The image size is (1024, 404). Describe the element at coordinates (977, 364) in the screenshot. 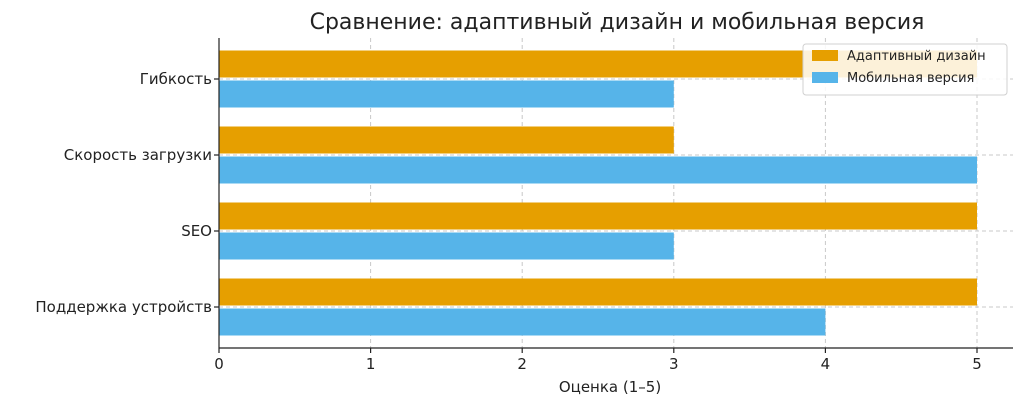

I see `x-tick-label-5: 5` at that location.